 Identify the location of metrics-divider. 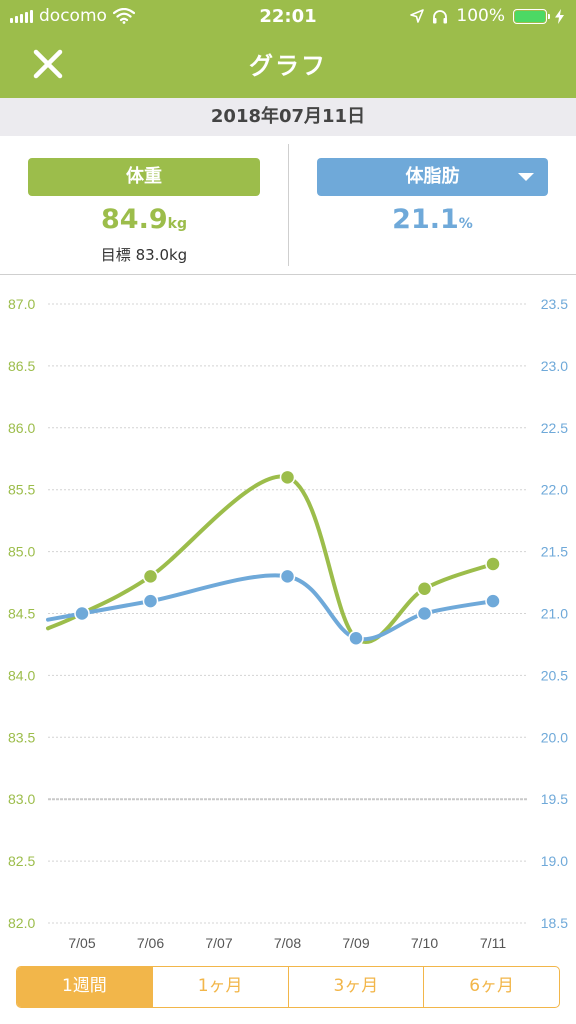
(288, 205).